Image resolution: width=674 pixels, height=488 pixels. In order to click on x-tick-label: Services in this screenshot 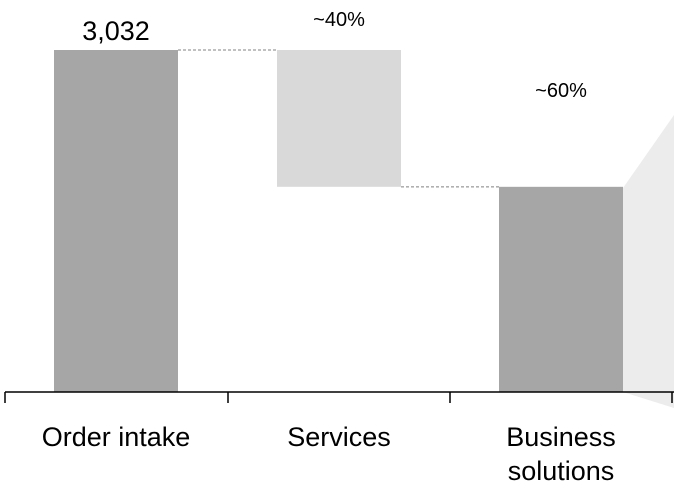, I will do `click(339, 437)`.